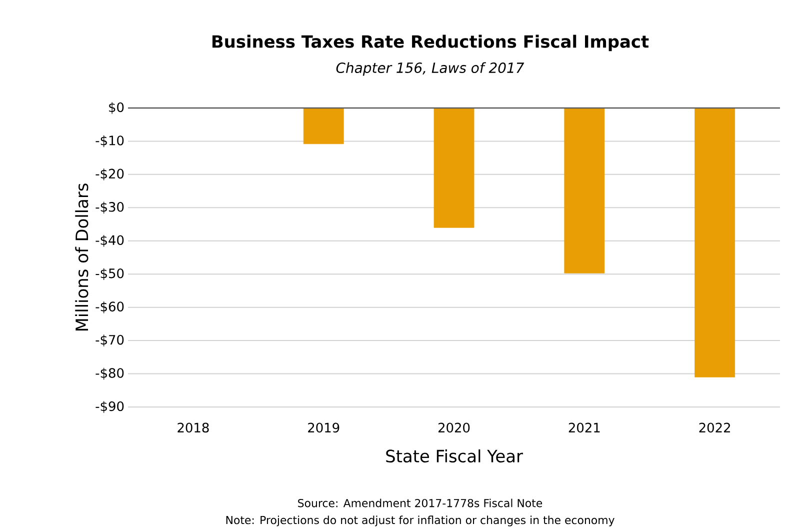 Image resolution: width=790 pixels, height=531 pixels. What do you see at coordinates (420, 521) in the screenshot?
I see `text: Note: Projections do not adjust for inflation or changes in the economy` at bounding box center [420, 521].